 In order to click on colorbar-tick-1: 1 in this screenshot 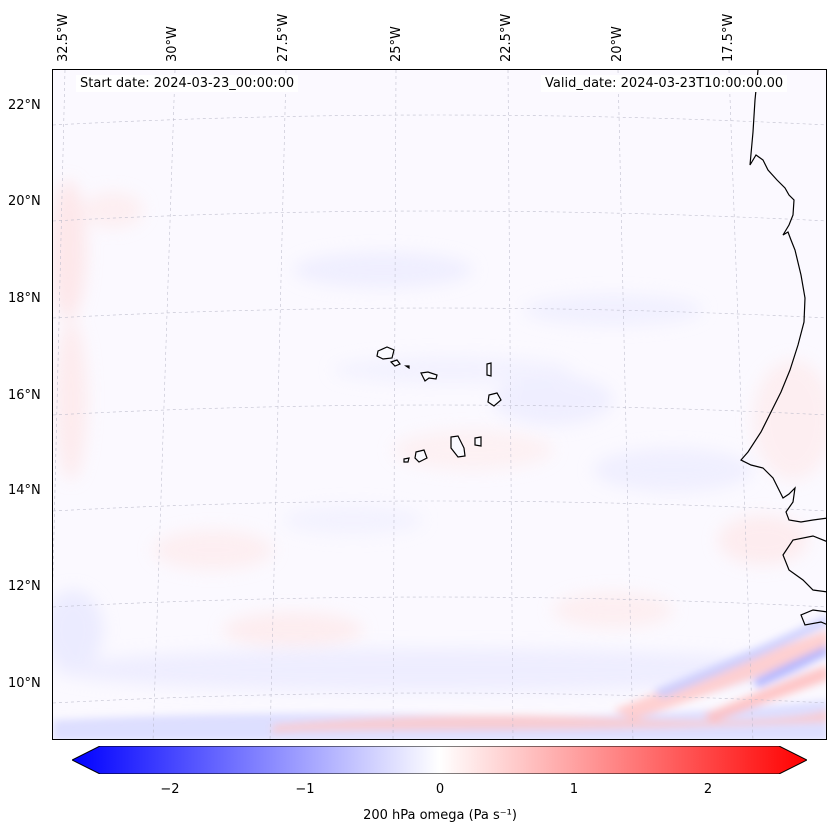, I will do `click(574, 789)`.